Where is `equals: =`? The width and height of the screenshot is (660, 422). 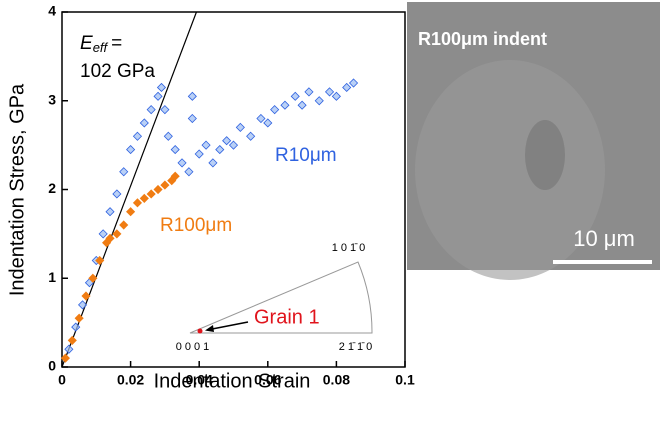 equals: = is located at coordinates (116, 43).